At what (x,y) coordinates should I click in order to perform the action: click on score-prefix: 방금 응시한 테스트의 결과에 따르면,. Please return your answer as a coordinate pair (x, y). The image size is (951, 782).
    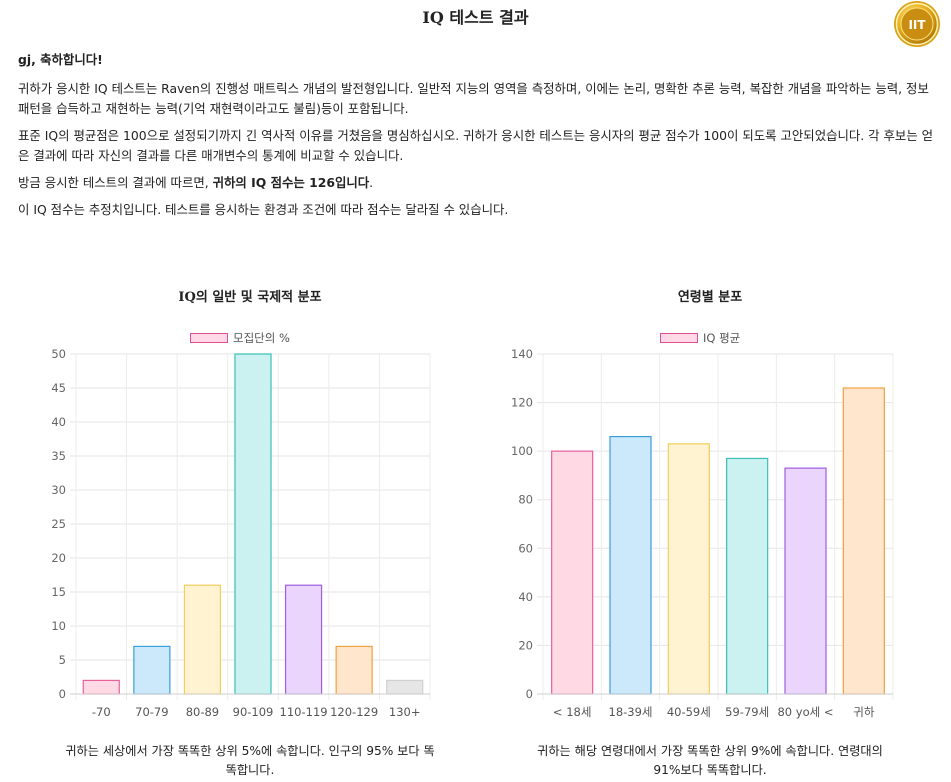
    Looking at the image, I should click on (115, 182).